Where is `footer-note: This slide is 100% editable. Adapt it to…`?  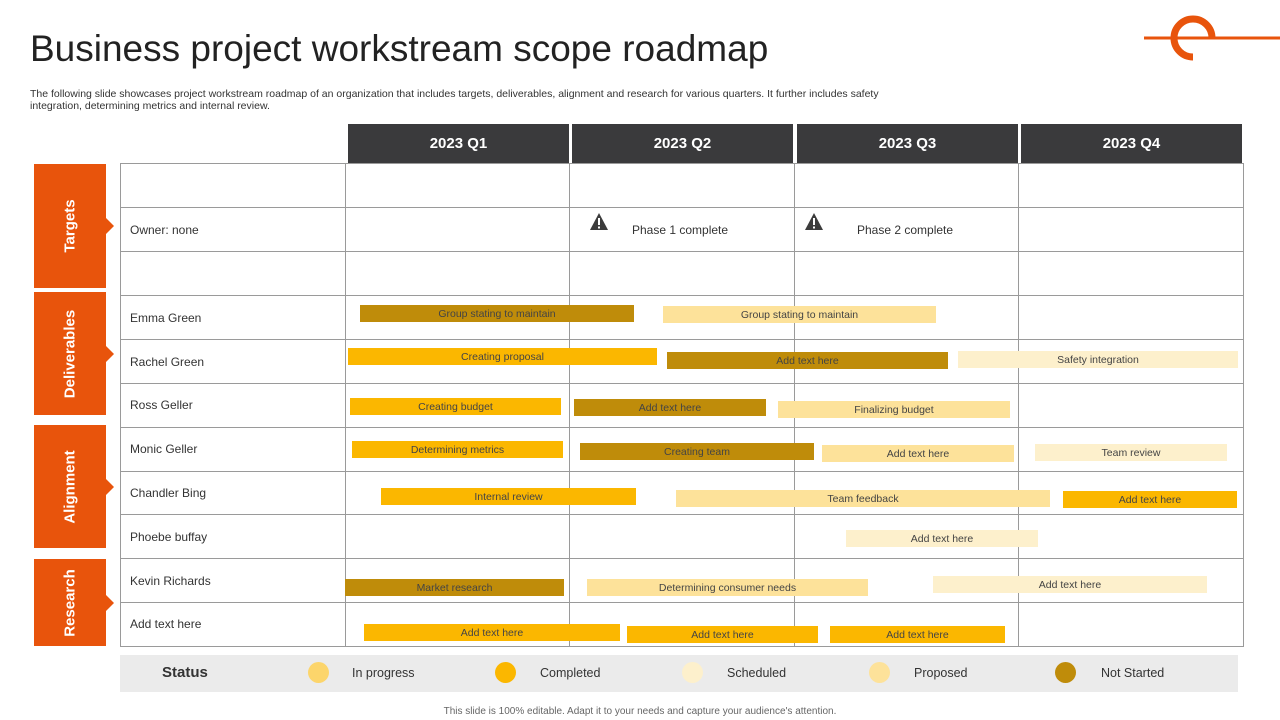
footer-note: This slide is 100% editable. Adapt it to… is located at coordinates (640, 711).